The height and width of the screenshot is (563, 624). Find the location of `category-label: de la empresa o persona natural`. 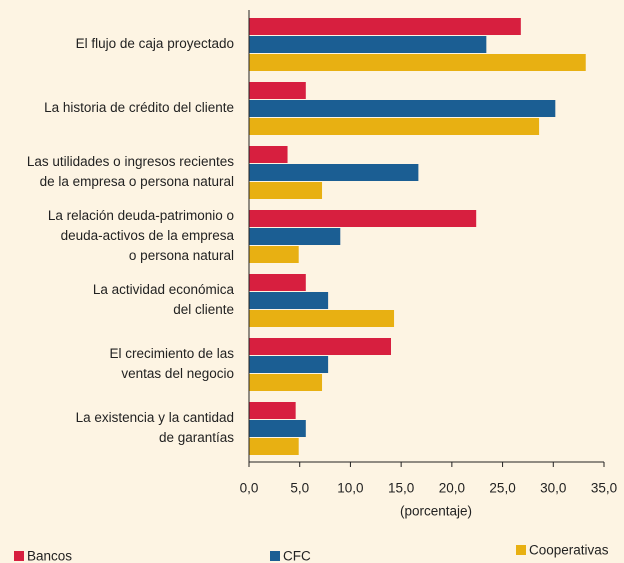

category-label: de la empresa o persona natural is located at coordinates (137, 181).